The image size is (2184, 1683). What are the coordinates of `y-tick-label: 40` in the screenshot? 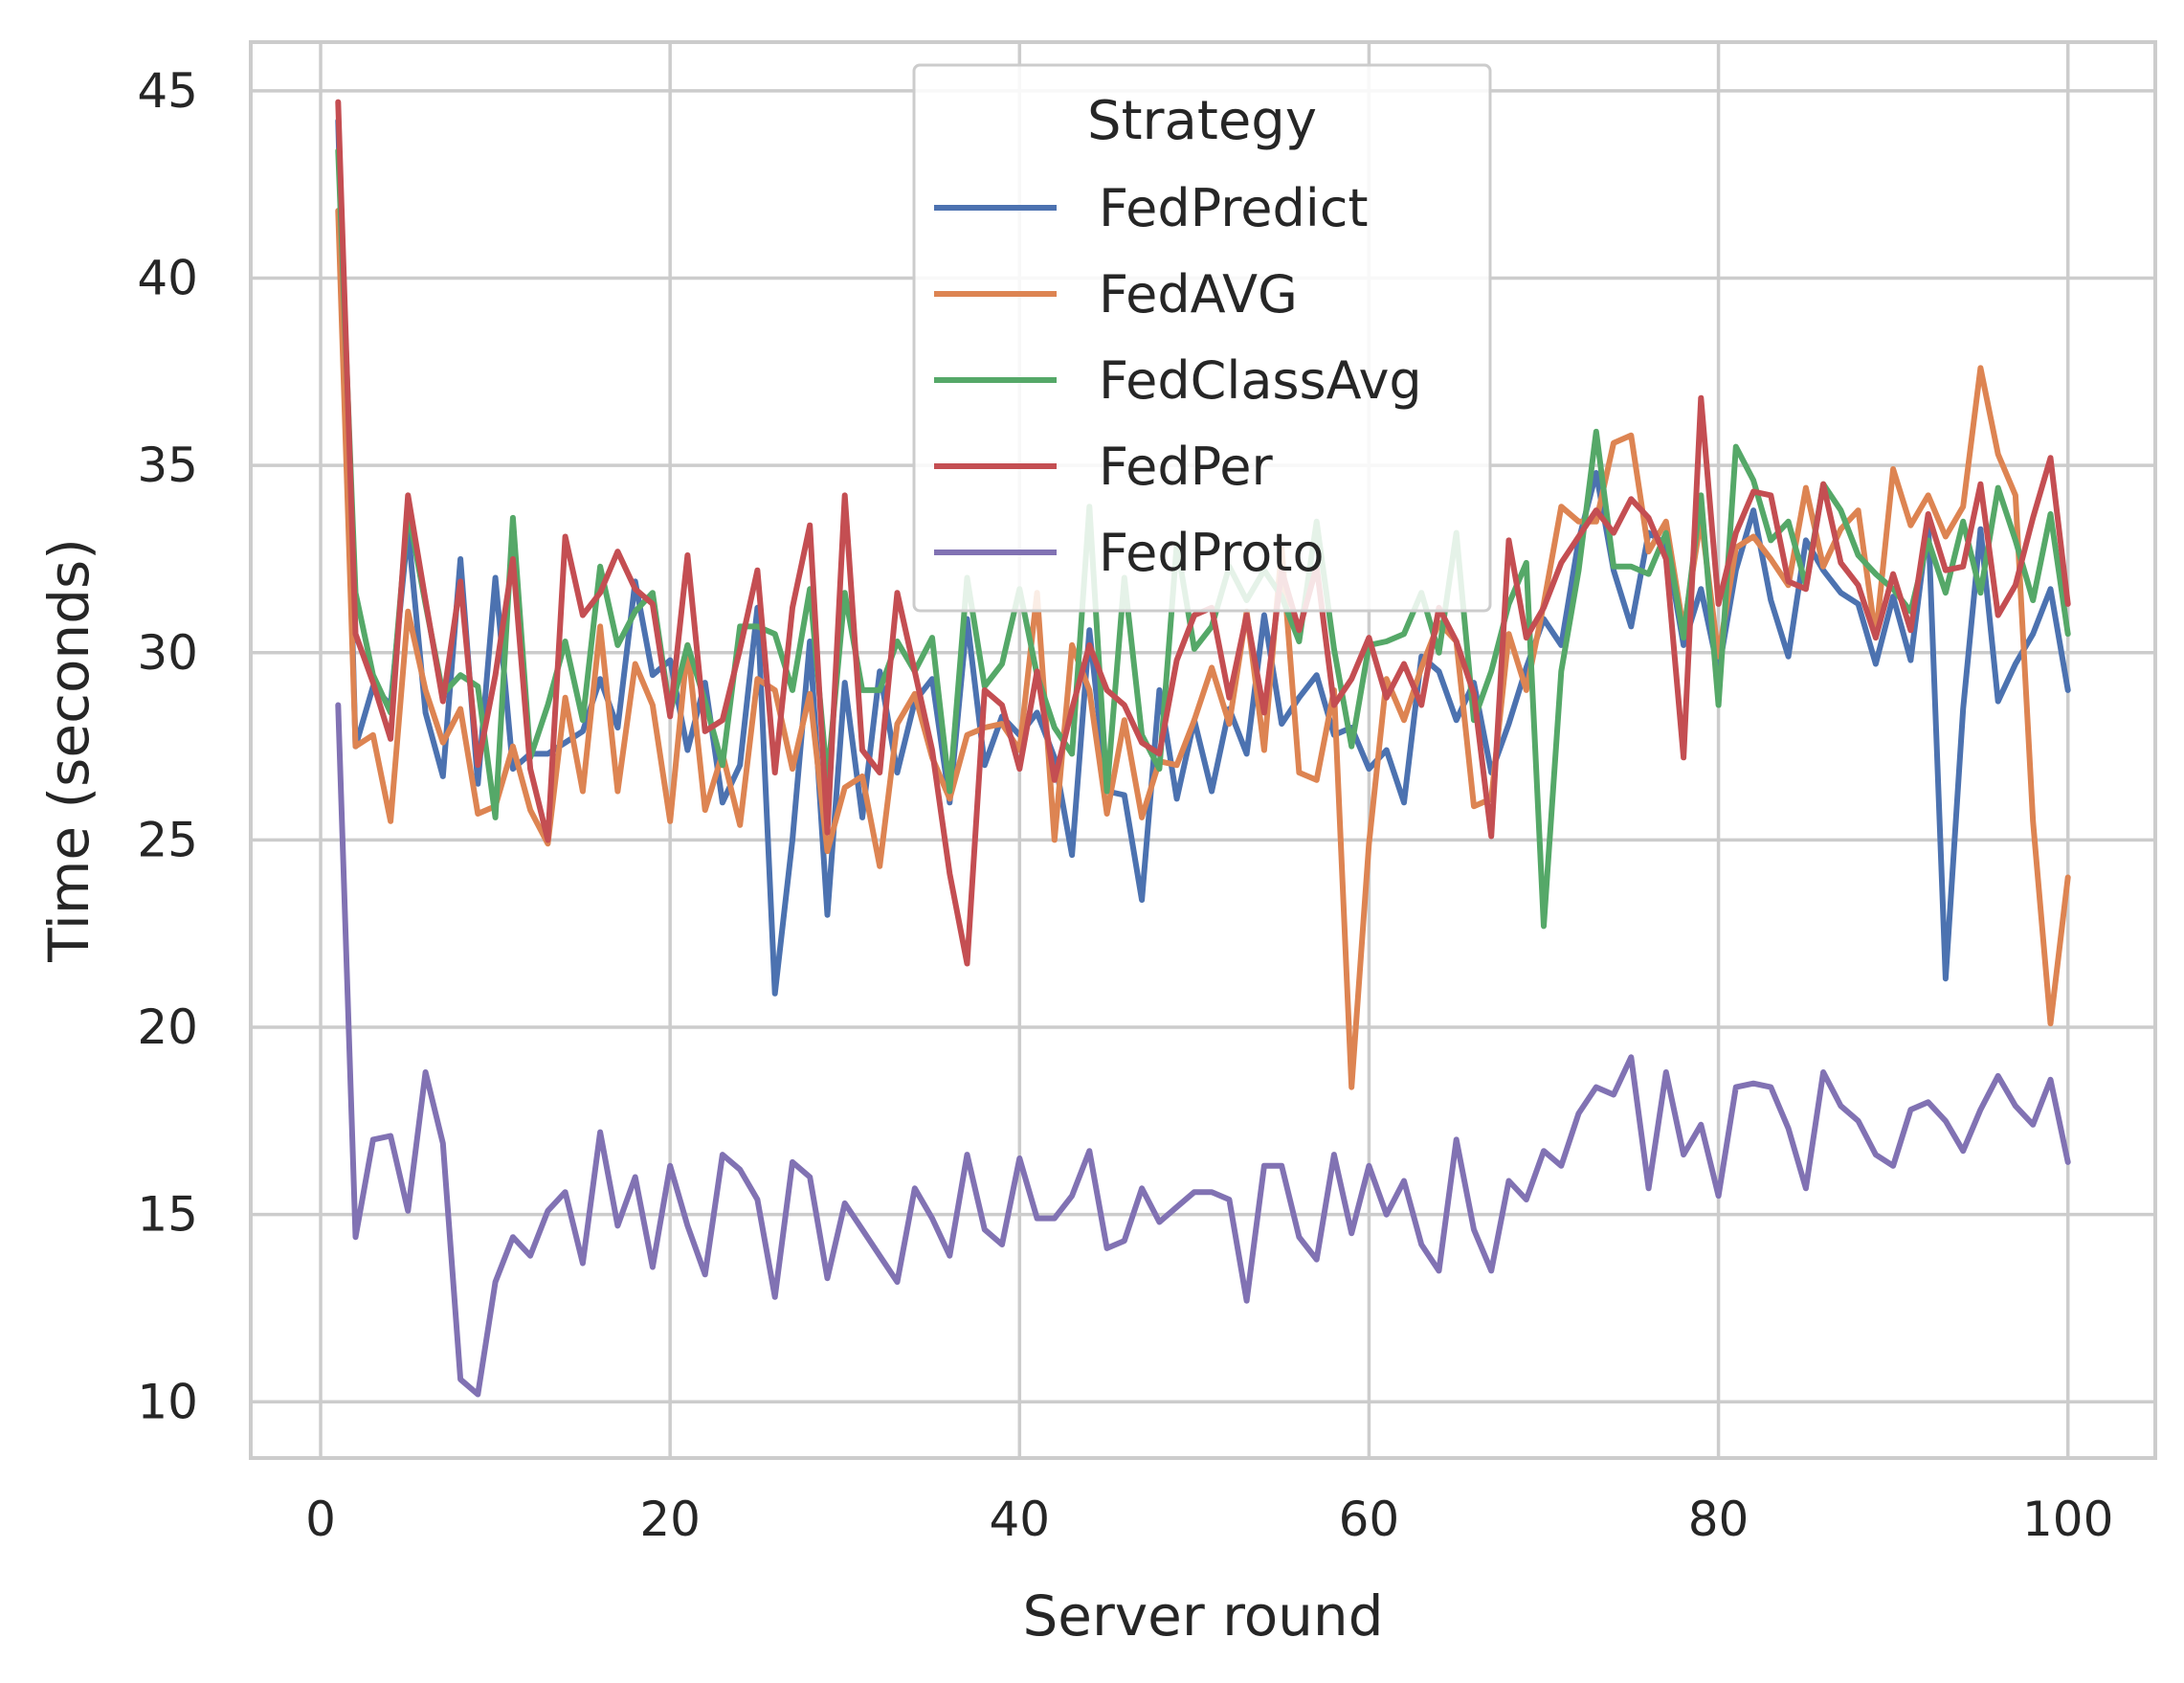 It's located at (168, 279).